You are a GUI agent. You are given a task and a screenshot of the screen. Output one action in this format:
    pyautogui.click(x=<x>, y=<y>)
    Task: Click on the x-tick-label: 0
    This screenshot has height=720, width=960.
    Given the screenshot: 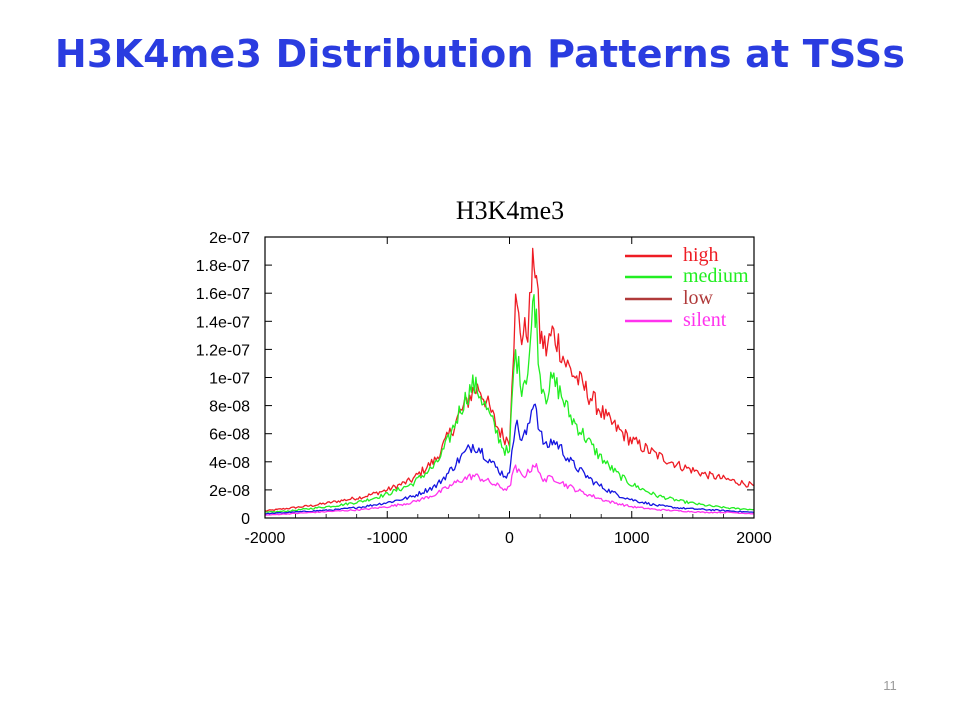 What is the action you would take?
    pyautogui.click(x=509, y=538)
    